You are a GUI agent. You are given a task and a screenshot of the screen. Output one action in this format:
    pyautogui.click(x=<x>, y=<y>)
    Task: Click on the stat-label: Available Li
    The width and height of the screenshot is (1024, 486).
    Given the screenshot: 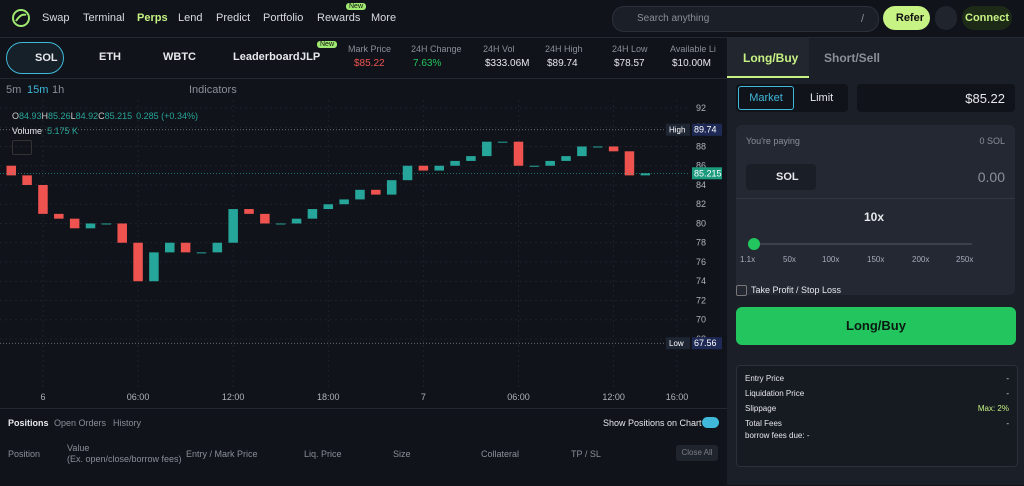 What is the action you would take?
    pyautogui.click(x=693, y=49)
    